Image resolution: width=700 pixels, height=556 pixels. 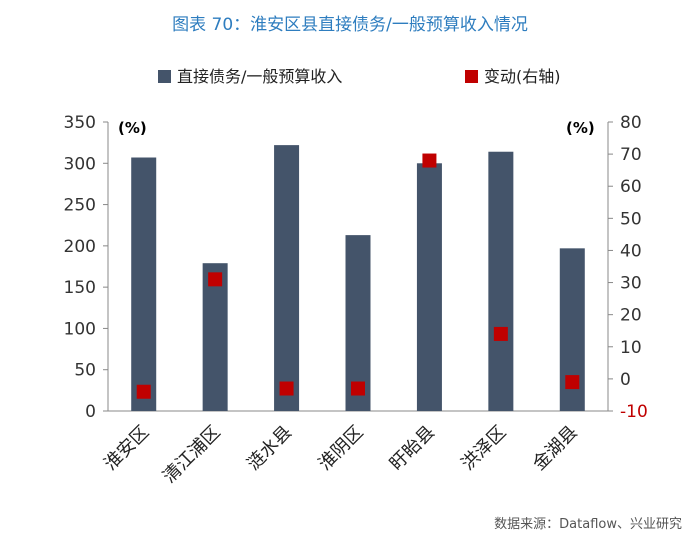 I want to click on source-note: 数据来源：Dataflow、兴业研究, so click(x=588, y=524).